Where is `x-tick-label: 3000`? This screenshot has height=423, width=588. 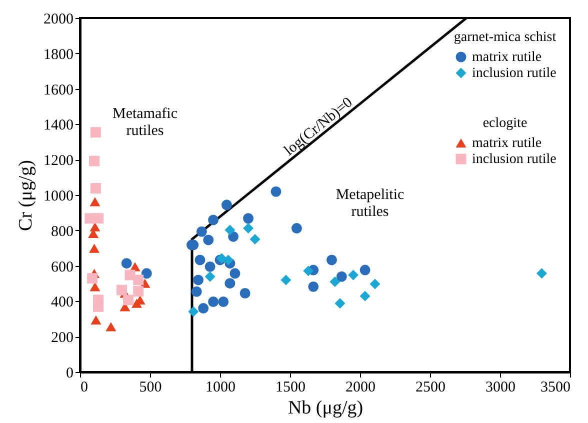 x-tick-label: 3000 is located at coordinates (501, 388).